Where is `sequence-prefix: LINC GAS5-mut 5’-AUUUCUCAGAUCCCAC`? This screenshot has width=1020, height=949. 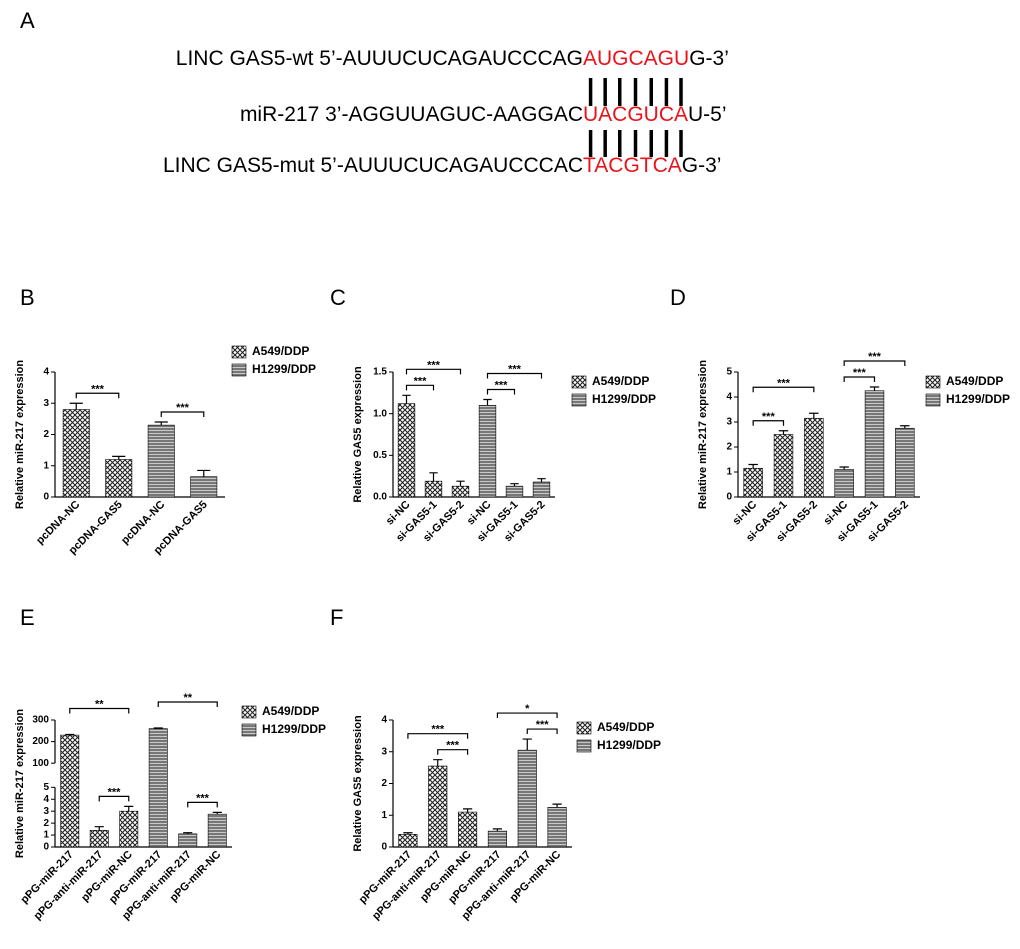
sequence-prefix: LINC GAS5-mut 5’-AUUUCUCAGAUCCCAC is located at coordinates (373, 165).